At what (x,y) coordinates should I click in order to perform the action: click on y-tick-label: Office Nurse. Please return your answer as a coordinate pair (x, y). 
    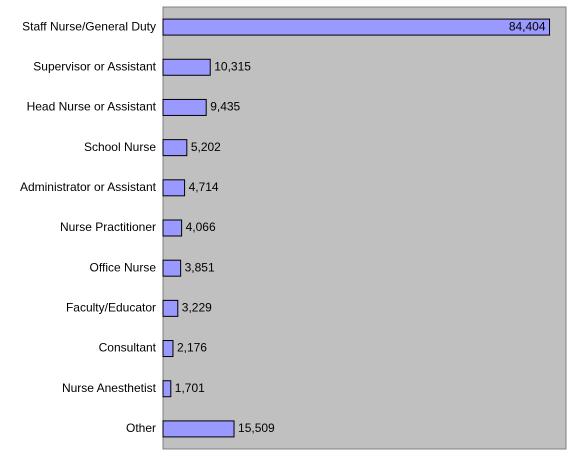
    Looking at the image, I should click on (123, 267).